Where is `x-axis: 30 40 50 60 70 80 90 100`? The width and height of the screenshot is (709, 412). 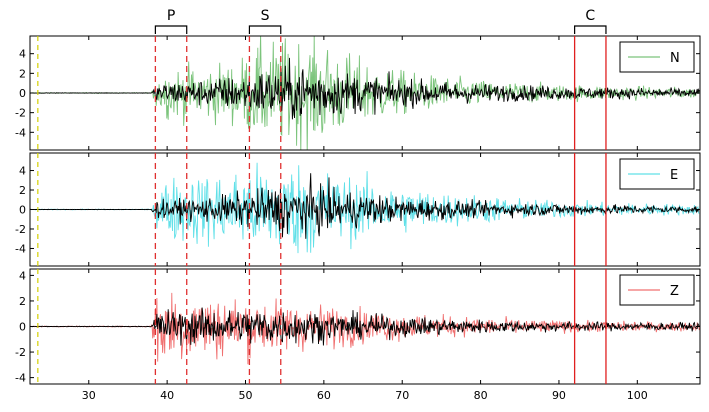
x-axis: 30 40 50 60 70 80 90 100 is located at coordinates (365, 395).